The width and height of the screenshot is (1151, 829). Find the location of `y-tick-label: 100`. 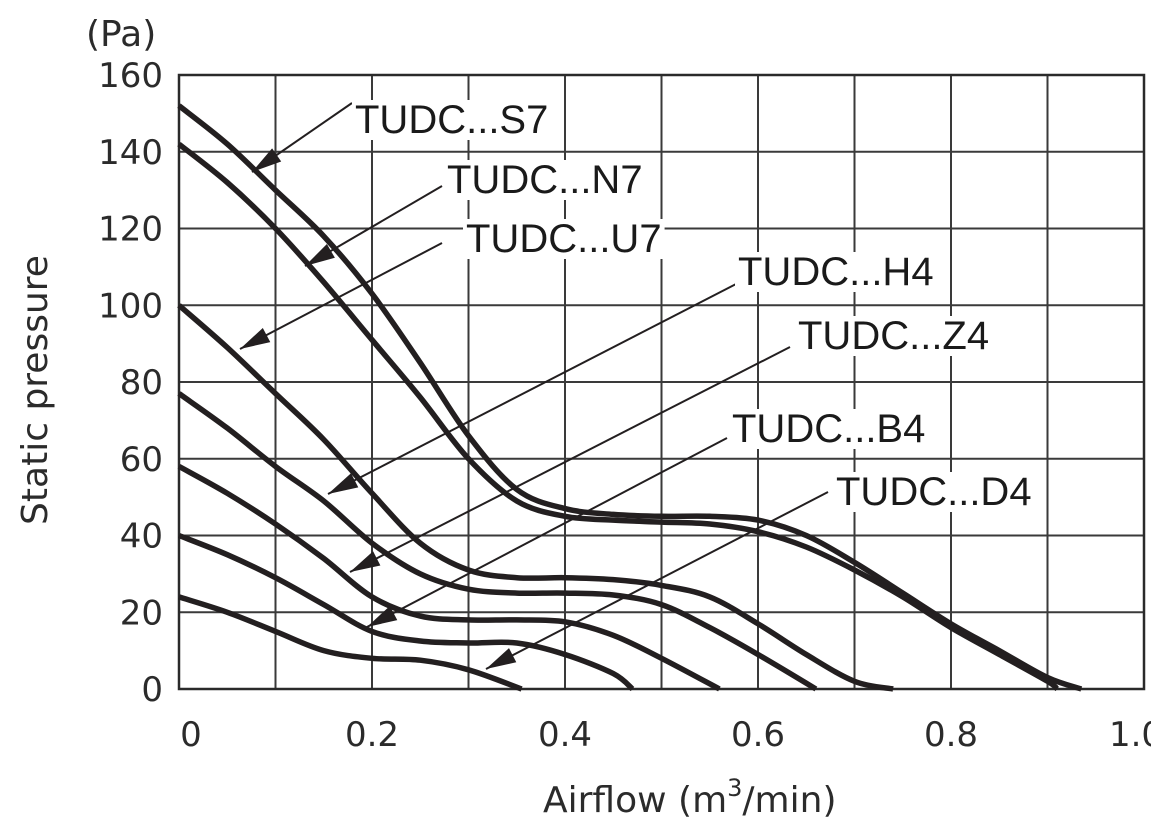

y-tick-label: 100 is located at coordinates (130, 306).